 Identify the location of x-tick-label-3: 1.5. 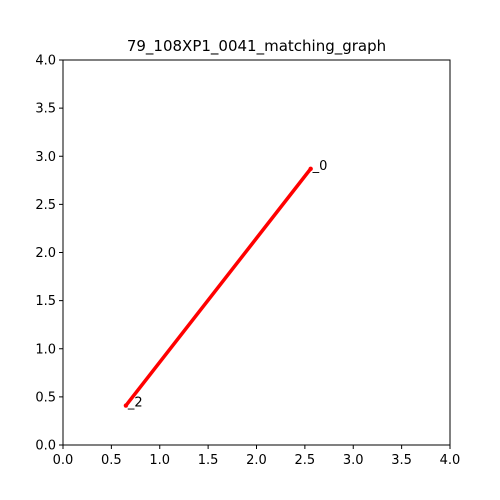
(208, 460).